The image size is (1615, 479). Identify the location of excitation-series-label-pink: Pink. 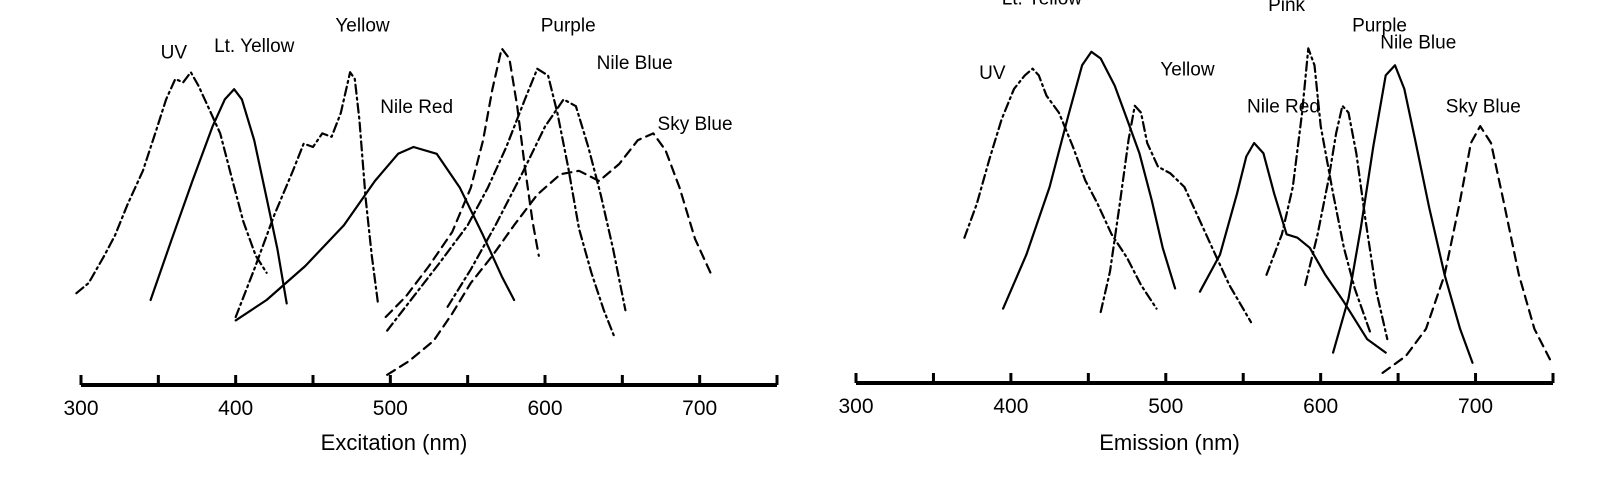
(501, 1).